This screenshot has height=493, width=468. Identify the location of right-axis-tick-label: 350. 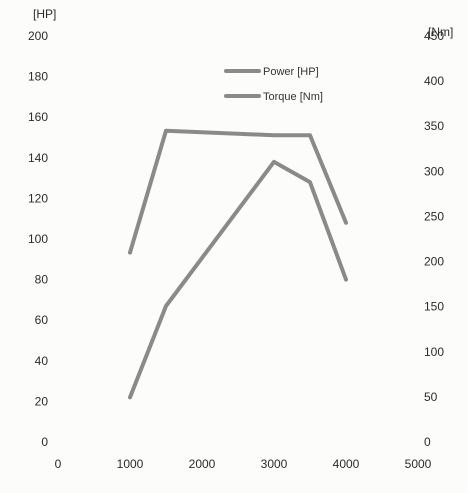
(434, 126).